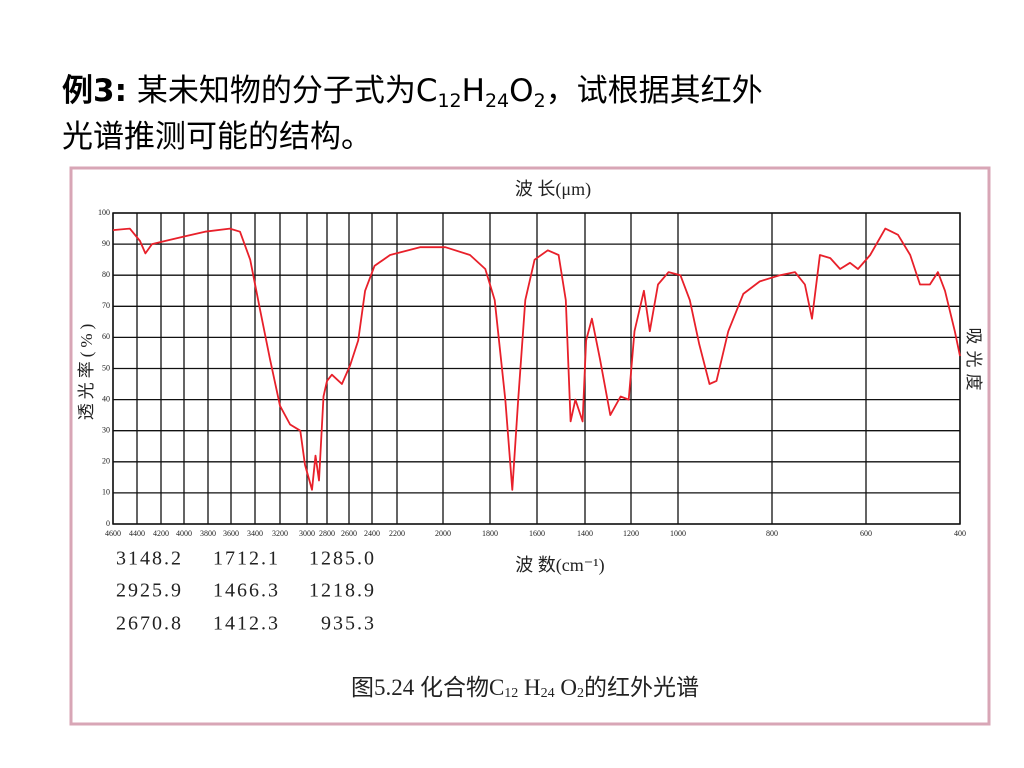 This screenshot has width=1024, height=768. I want to click on heading-text: H, so click(473, 91).